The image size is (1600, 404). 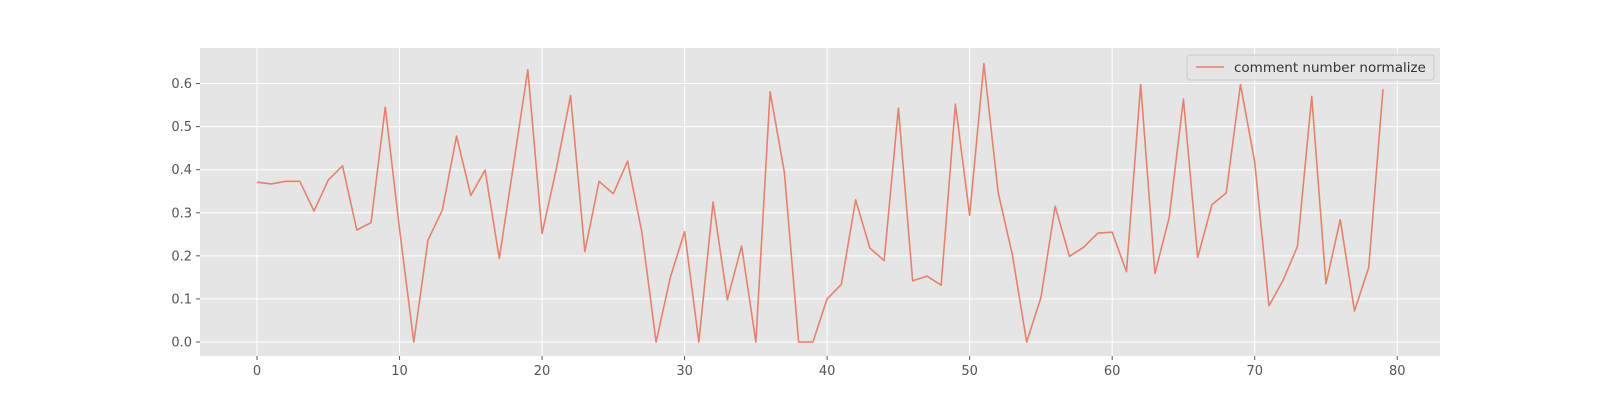 I want to click on x-tick-label: 20, so click(x=542, y=371).